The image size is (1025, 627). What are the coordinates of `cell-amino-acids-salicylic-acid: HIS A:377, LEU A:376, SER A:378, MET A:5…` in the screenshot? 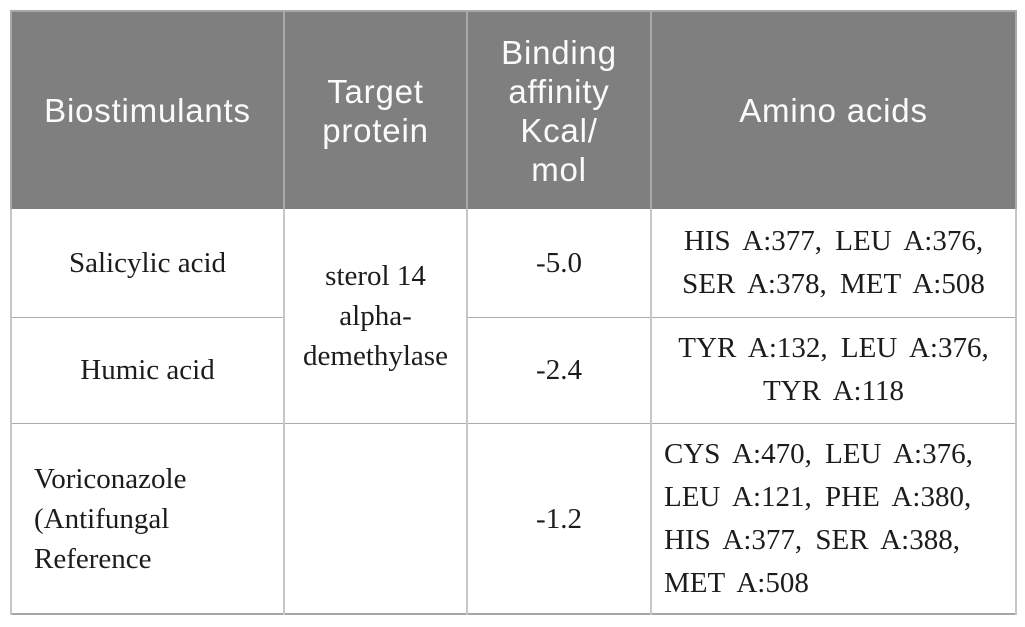 It's located at (833, 263).